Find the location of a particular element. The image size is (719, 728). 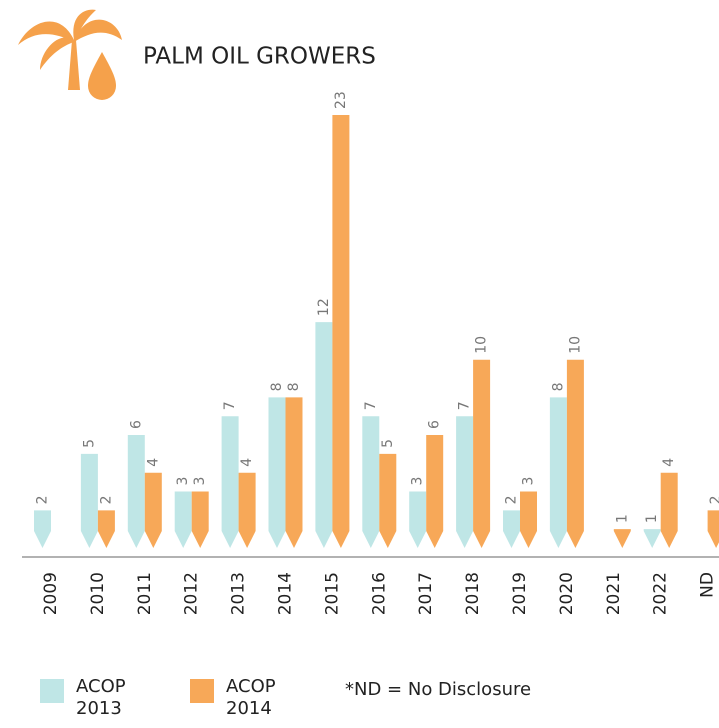

x-tick-label: 2017 is located at coordinates (426, 593).